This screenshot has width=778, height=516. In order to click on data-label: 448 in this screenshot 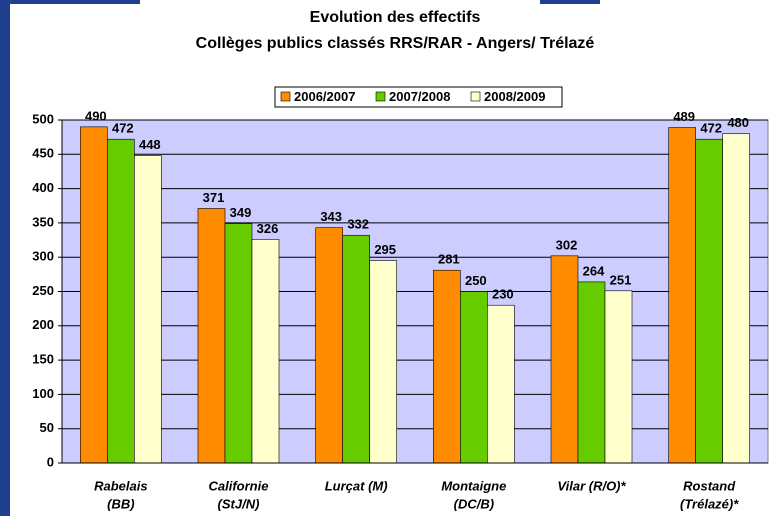, I will do `click(150, 144)`.